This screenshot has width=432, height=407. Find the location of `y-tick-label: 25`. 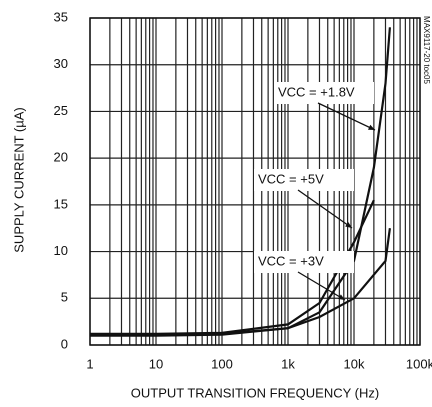

y-tick-label: 25 is located at coordinates (61, 110).